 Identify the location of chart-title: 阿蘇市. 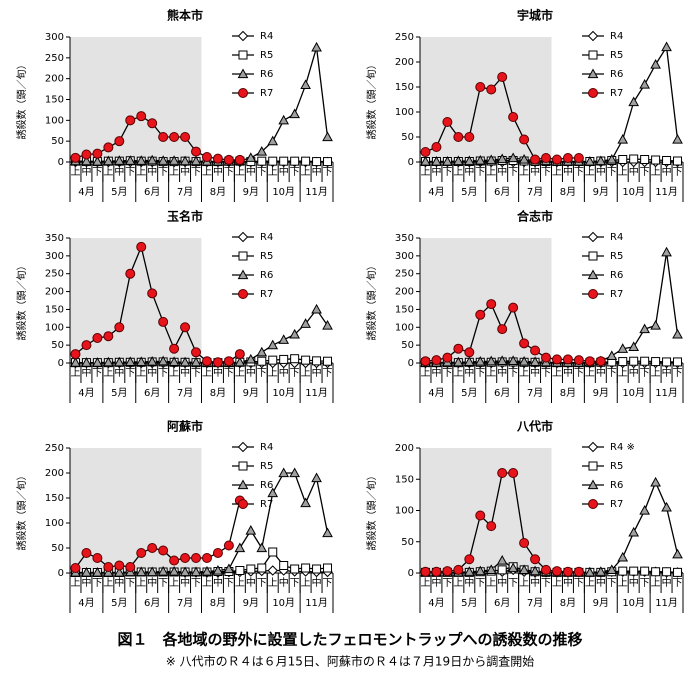
(185, 426).